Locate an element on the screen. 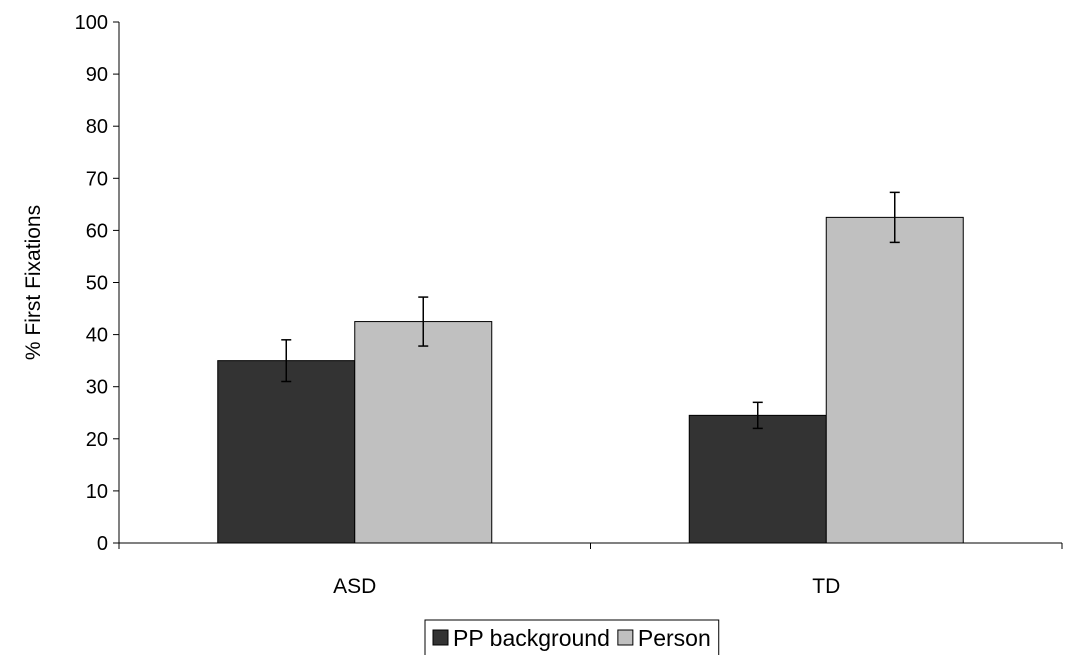 The height and width of the screenshot is (655, 1067). y-axis-title: % First Fixations is located at coordinates (33, 282).